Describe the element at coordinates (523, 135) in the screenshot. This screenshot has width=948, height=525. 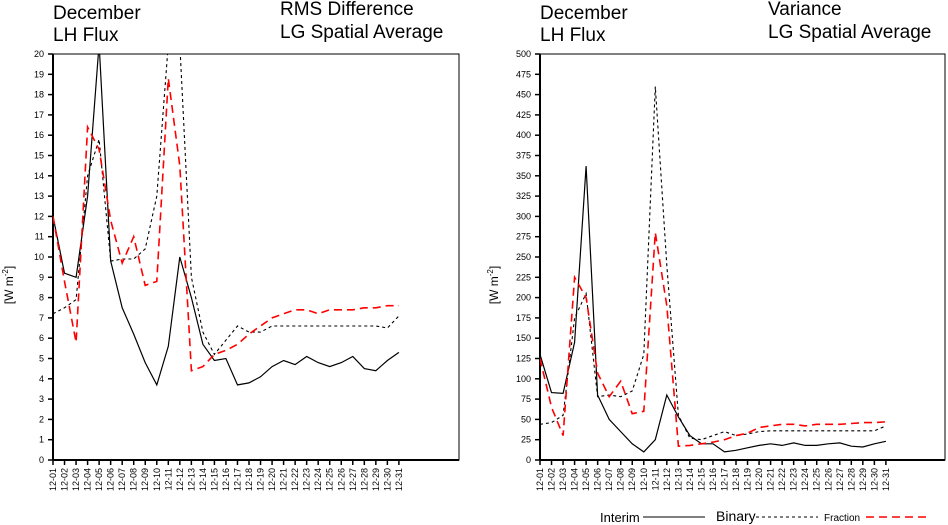
I see `y-tick-label: 400` at that location.